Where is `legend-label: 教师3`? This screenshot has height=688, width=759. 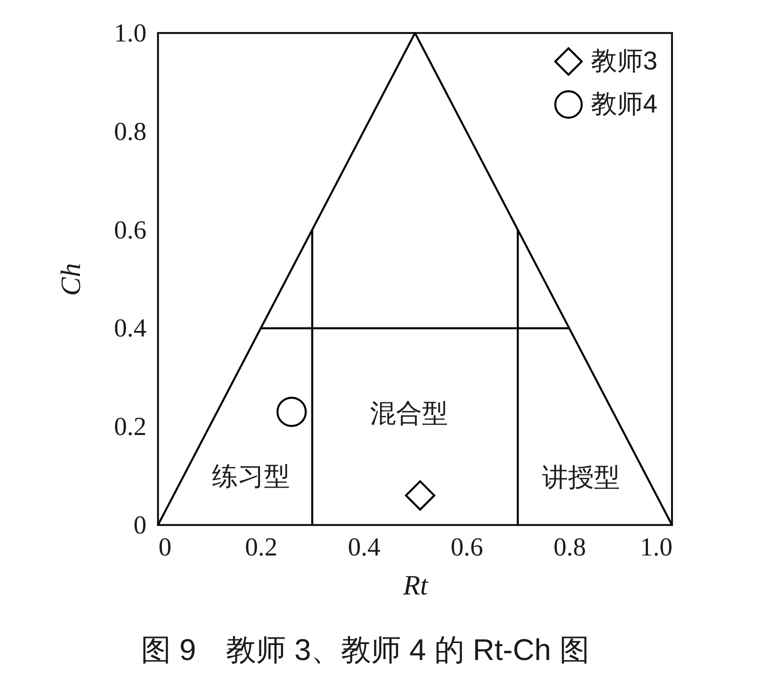
legend-label: 教师3 is located at coordinates (624, 61).